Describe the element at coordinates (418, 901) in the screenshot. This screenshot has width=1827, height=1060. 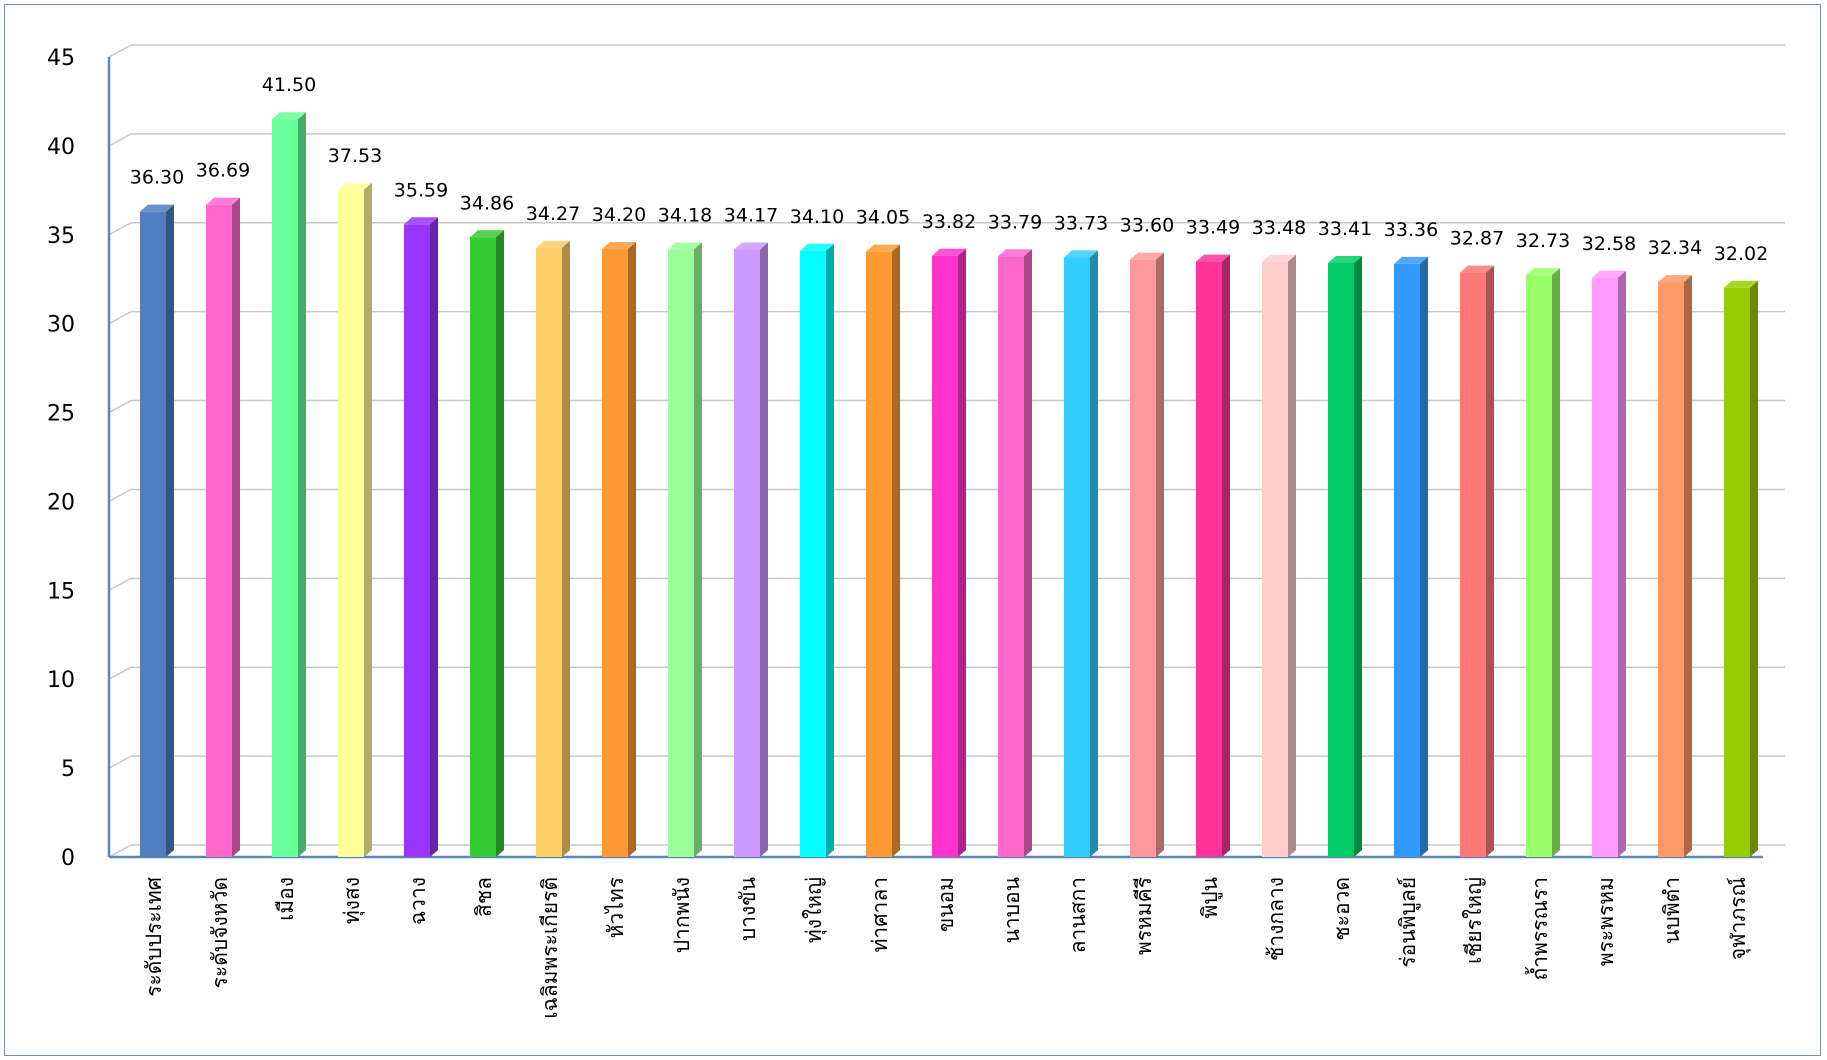
I see `category-label: ฉวาง` at that location.